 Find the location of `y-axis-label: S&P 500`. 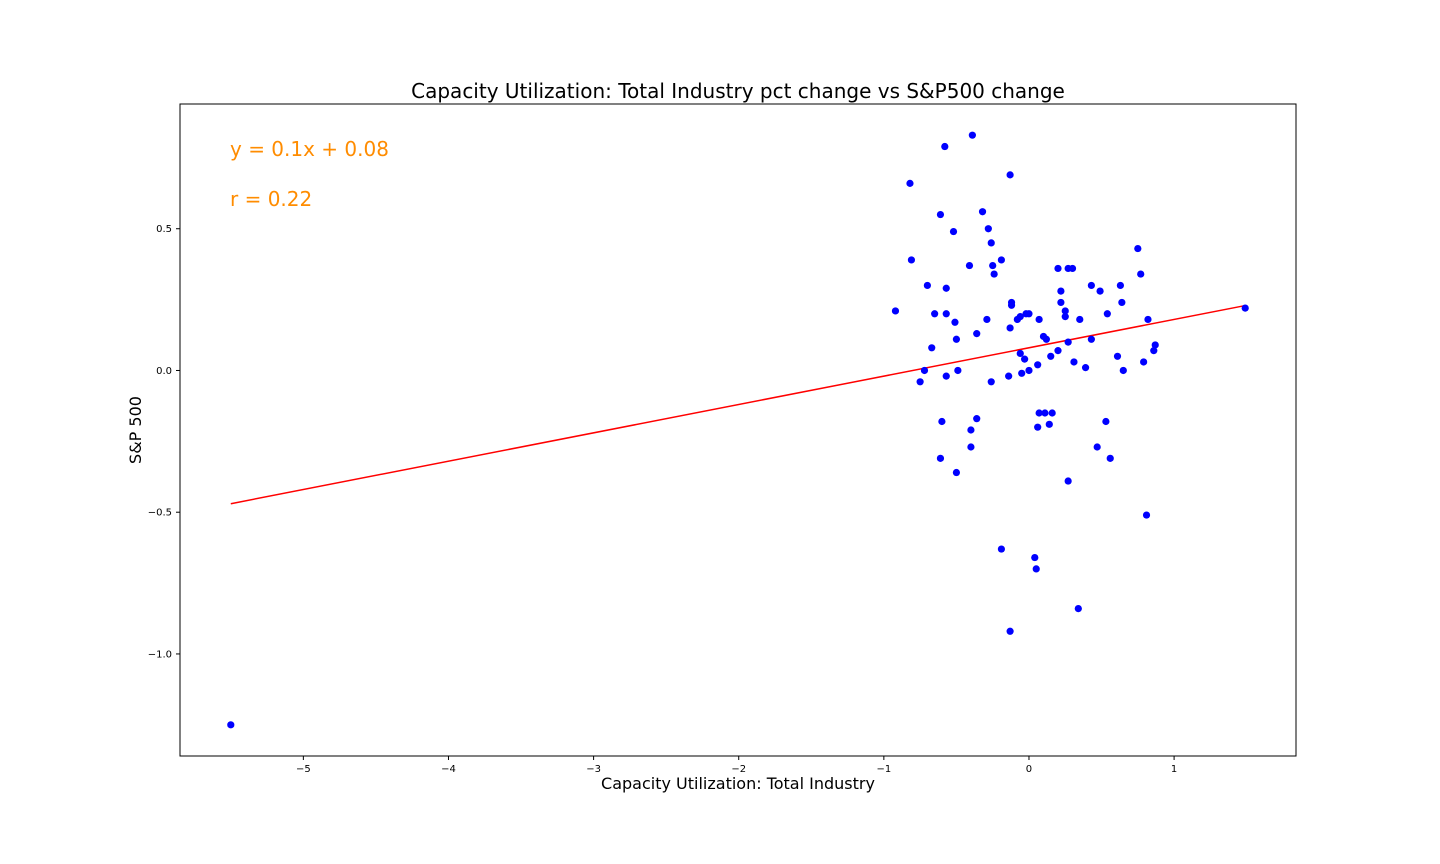

y-axis-label: S&P 500 is located at coordinates (135, 430).